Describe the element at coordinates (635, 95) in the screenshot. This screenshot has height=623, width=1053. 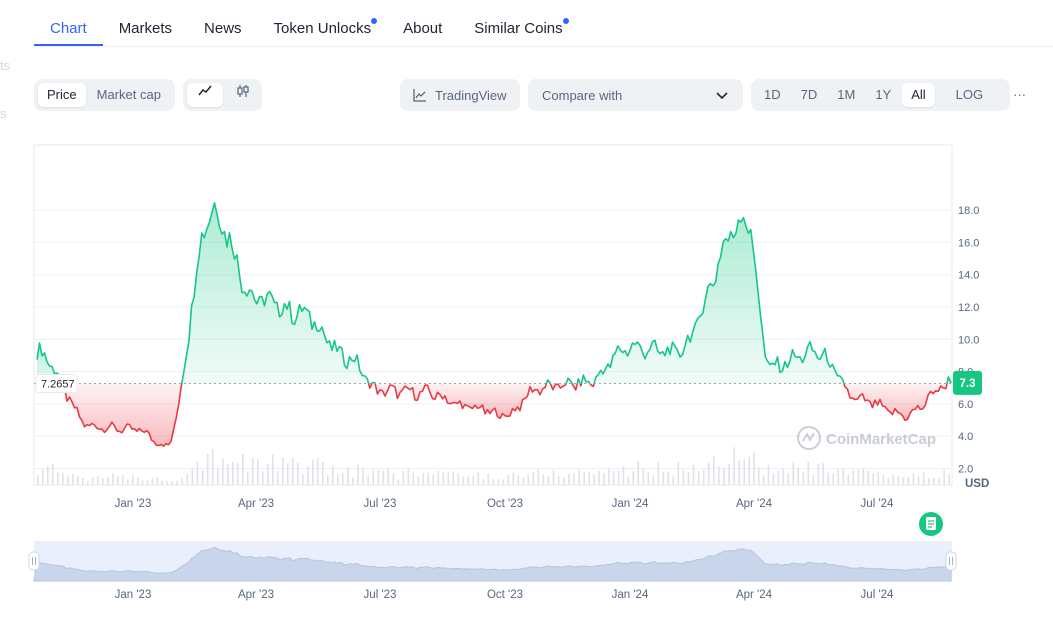
I see `compare-with-select: Compare with` at that location.